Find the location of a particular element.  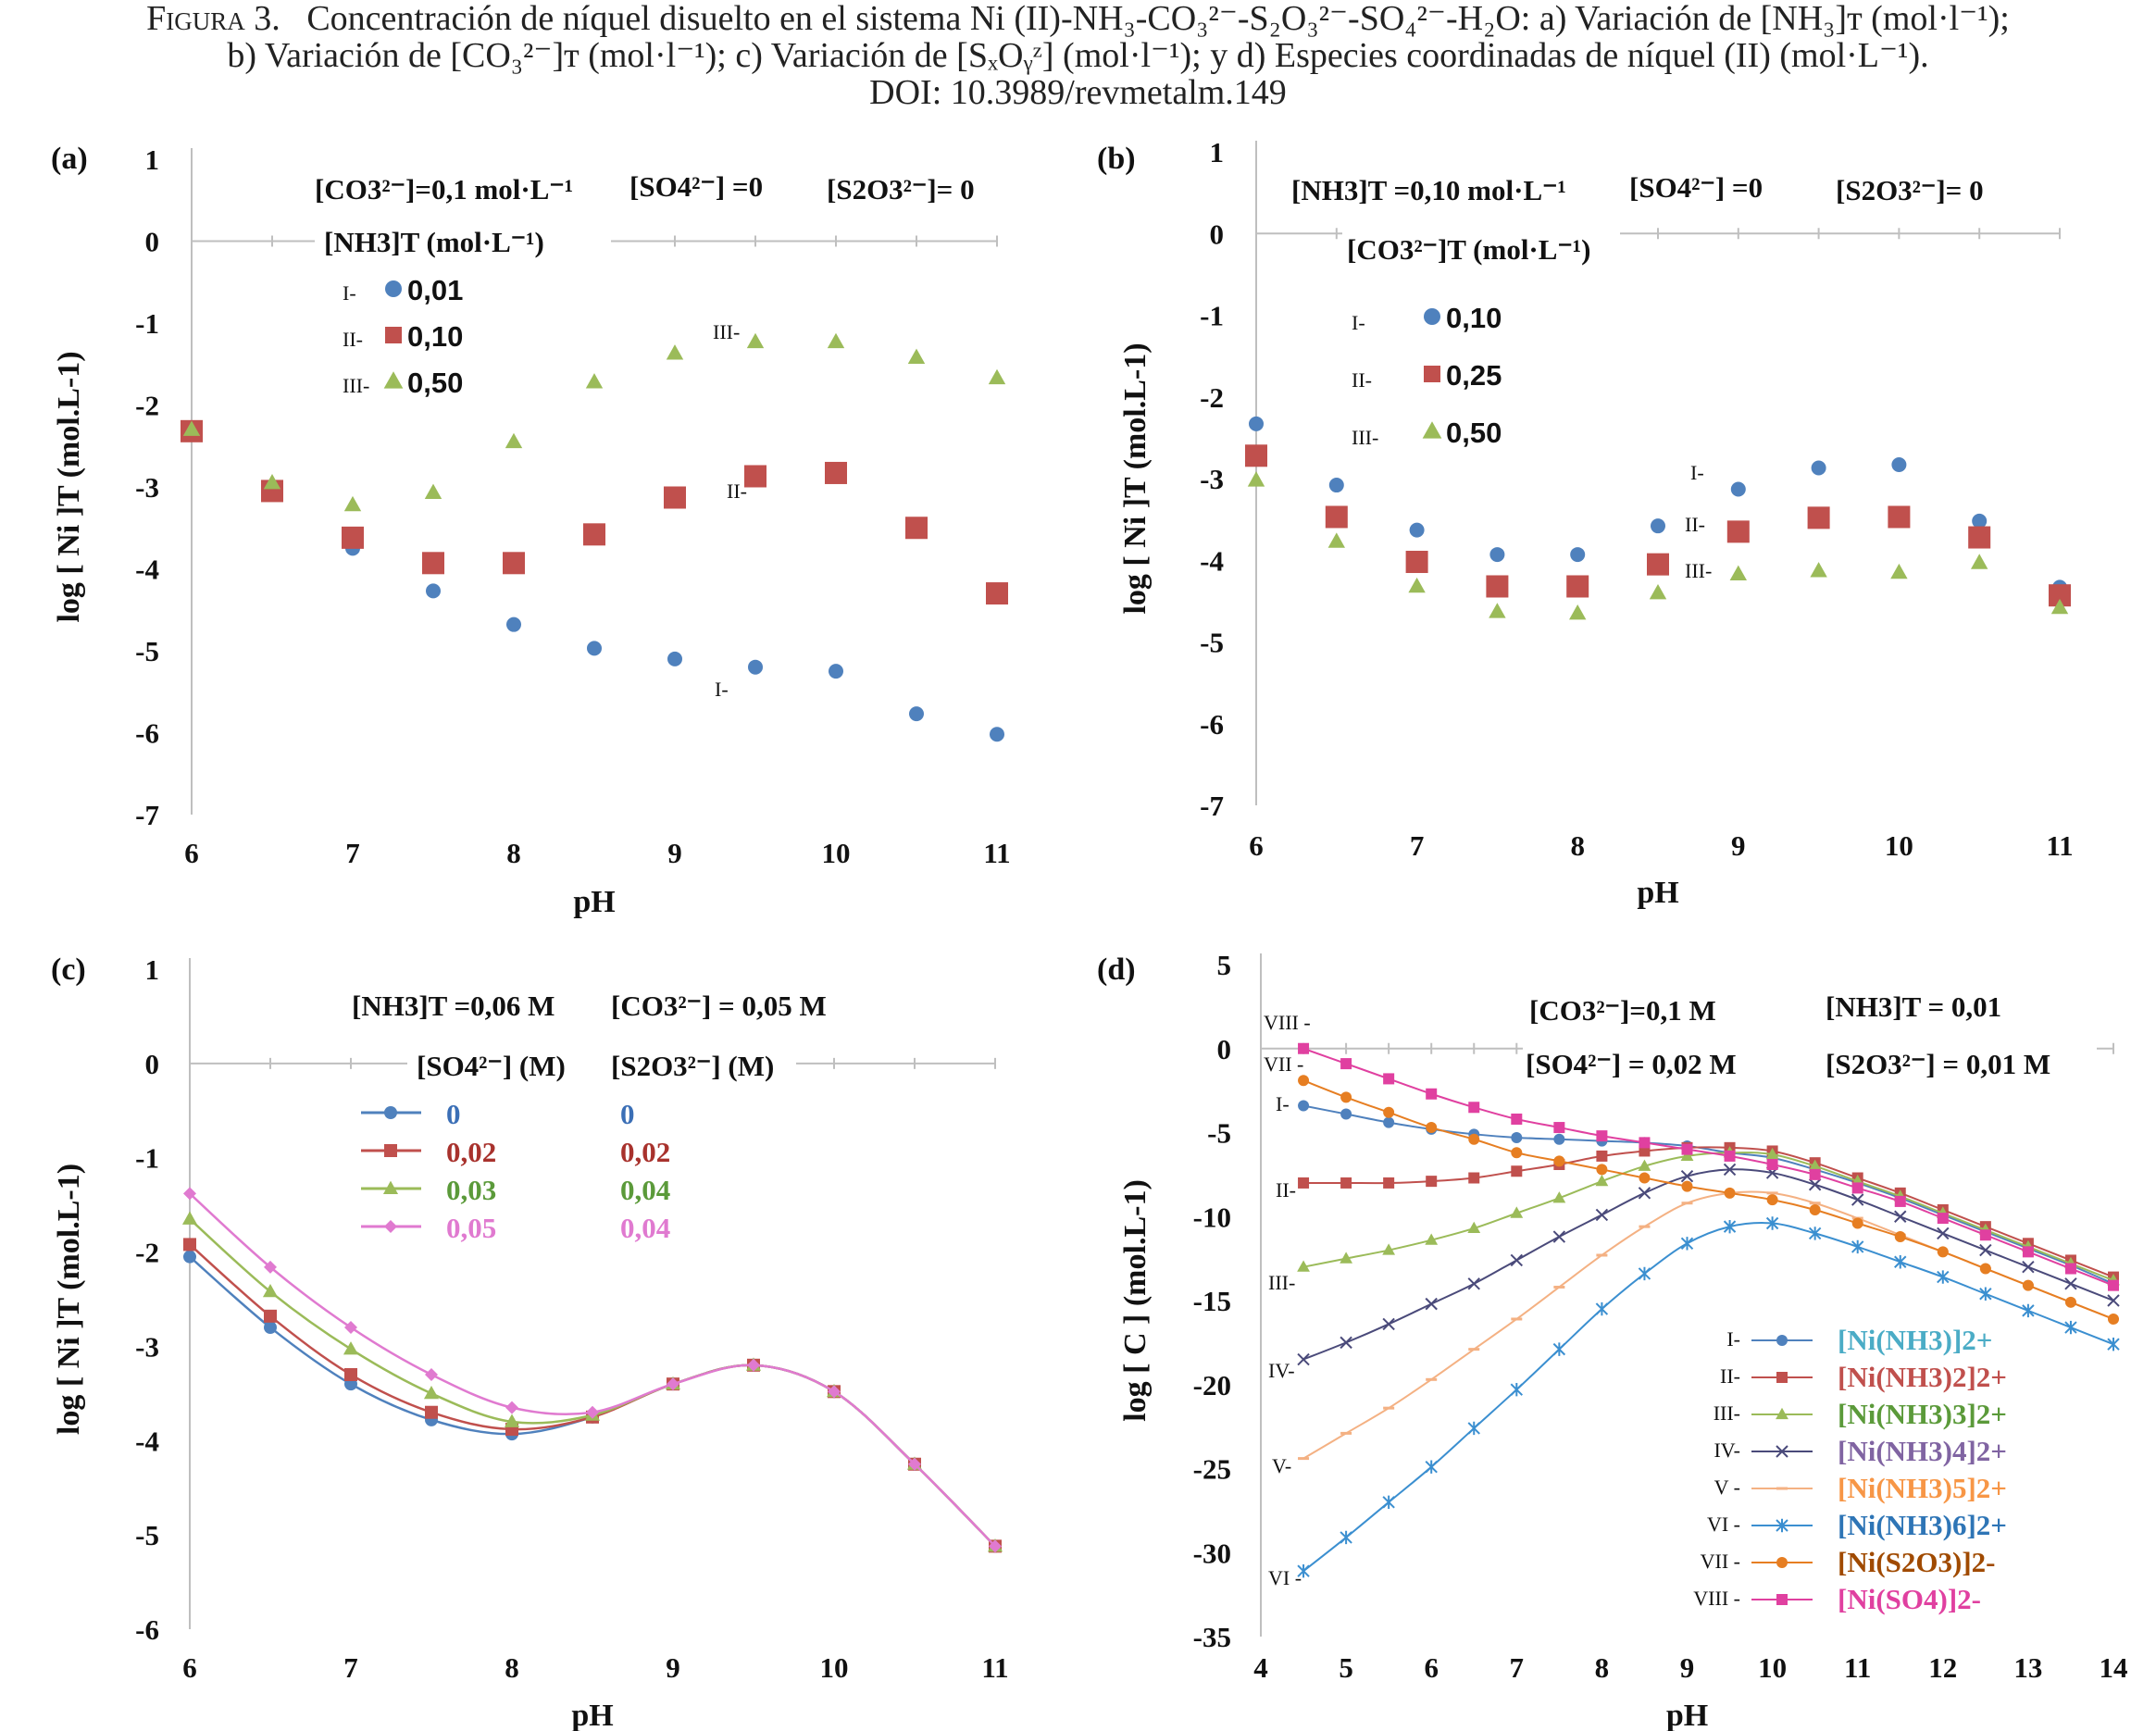

legend-title-b: [CO3²⁻]T (mol·L⁻¹) is located at coordinates (1468, 249).